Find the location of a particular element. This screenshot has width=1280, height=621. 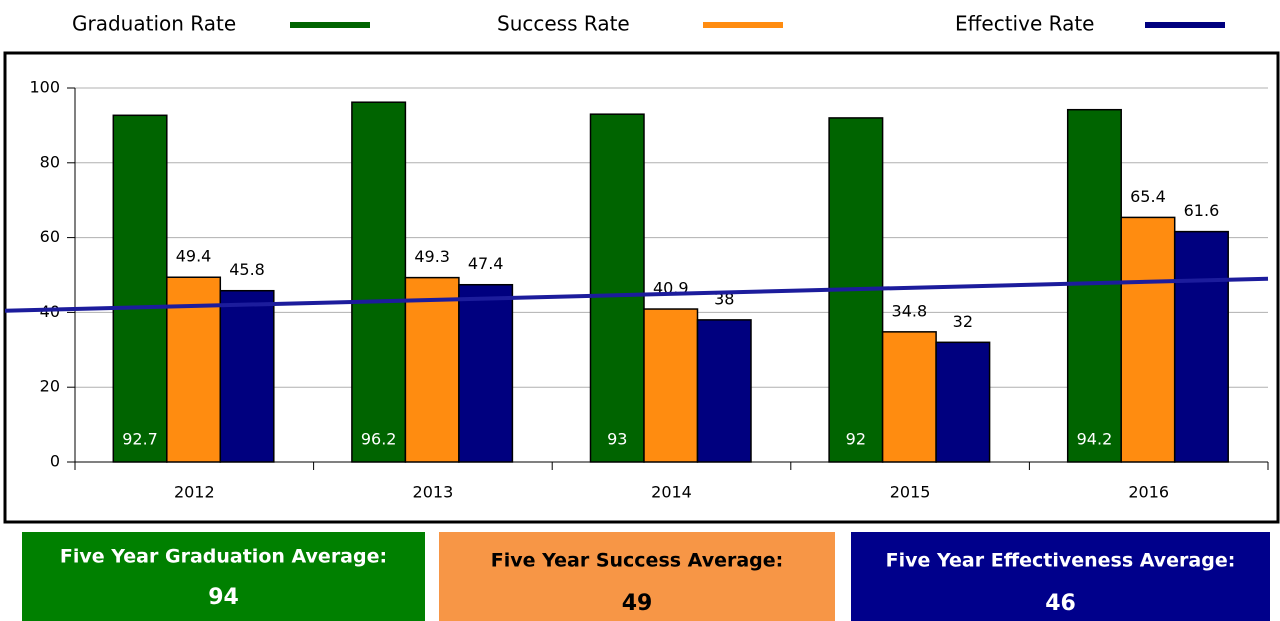

summary-value: 49 is located at coordinates (637, 603).